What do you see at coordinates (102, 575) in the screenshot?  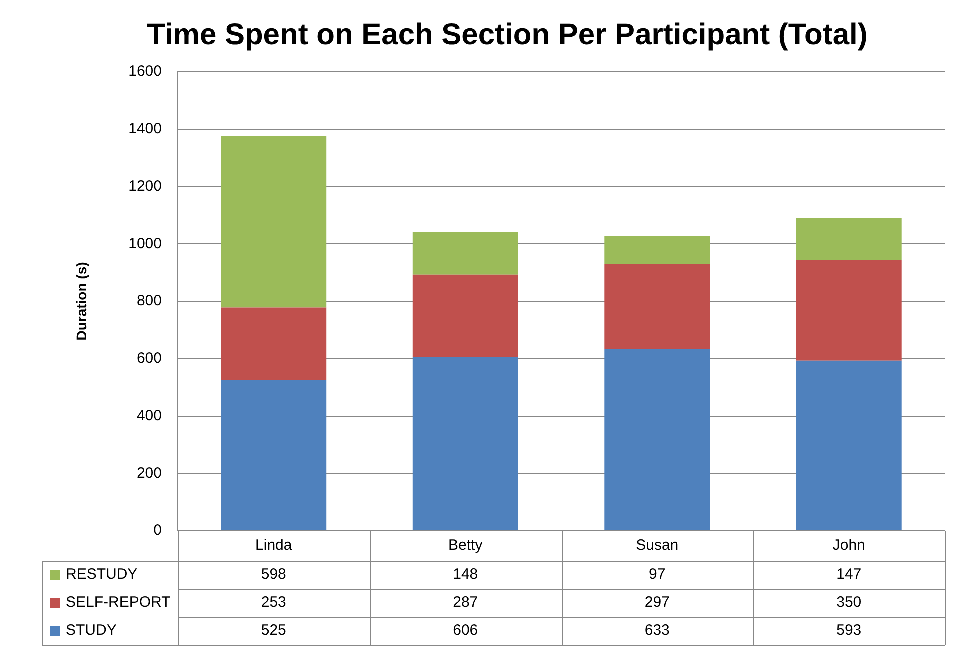 I see `legend-label: RESTUDY` at bounding box center [102, 575].